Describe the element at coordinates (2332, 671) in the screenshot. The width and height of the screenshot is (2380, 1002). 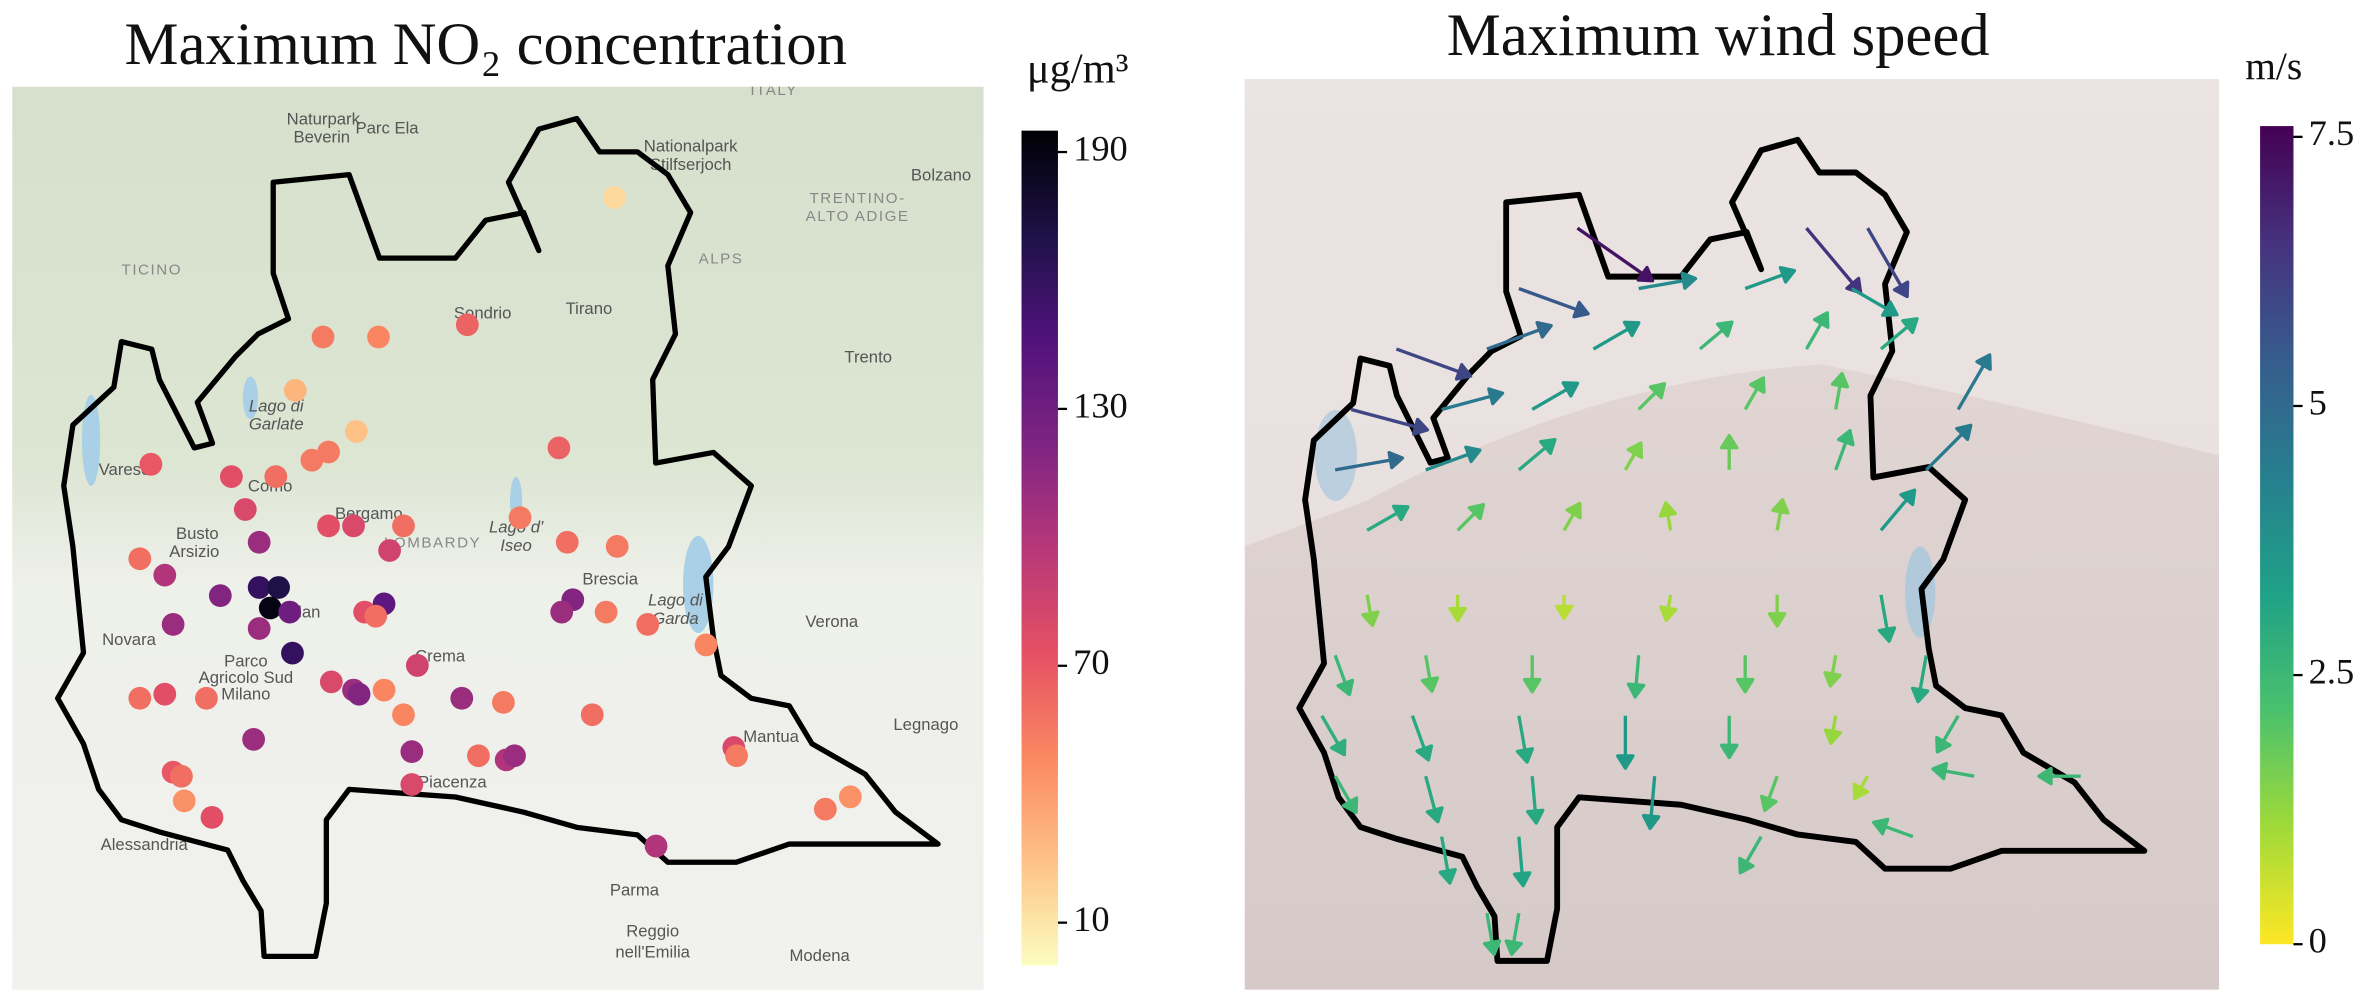
I see `colorbar-tick-label: 2.5` at that location.